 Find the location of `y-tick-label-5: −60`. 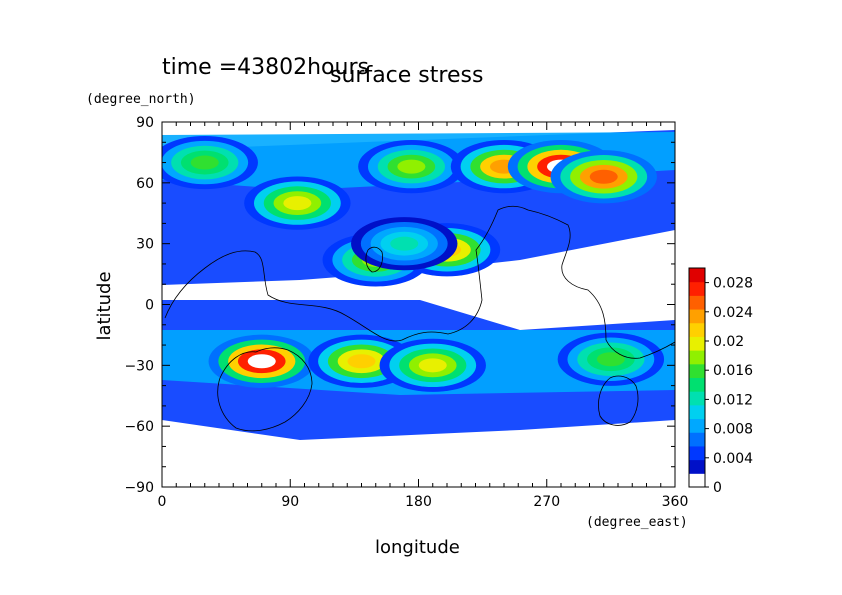

y-tick-label-5: −60 is located at coordinates (139, 427).